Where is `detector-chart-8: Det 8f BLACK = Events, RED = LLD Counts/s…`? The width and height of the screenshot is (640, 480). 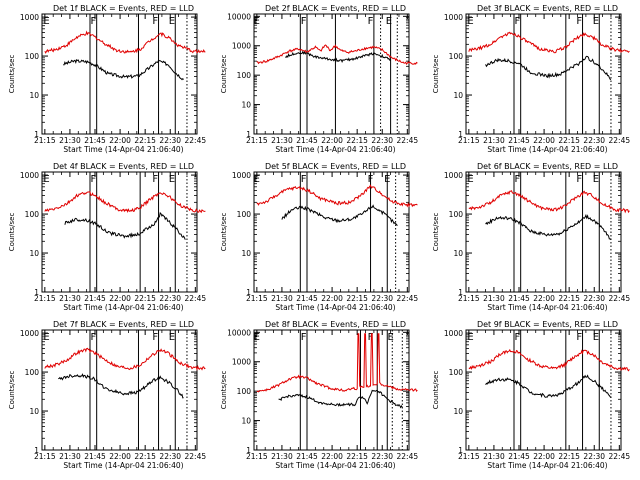
detector-chart-8: Det 8f BLACK = Events, RED = LLD Counts/s… is located at coordinates (319, 395).